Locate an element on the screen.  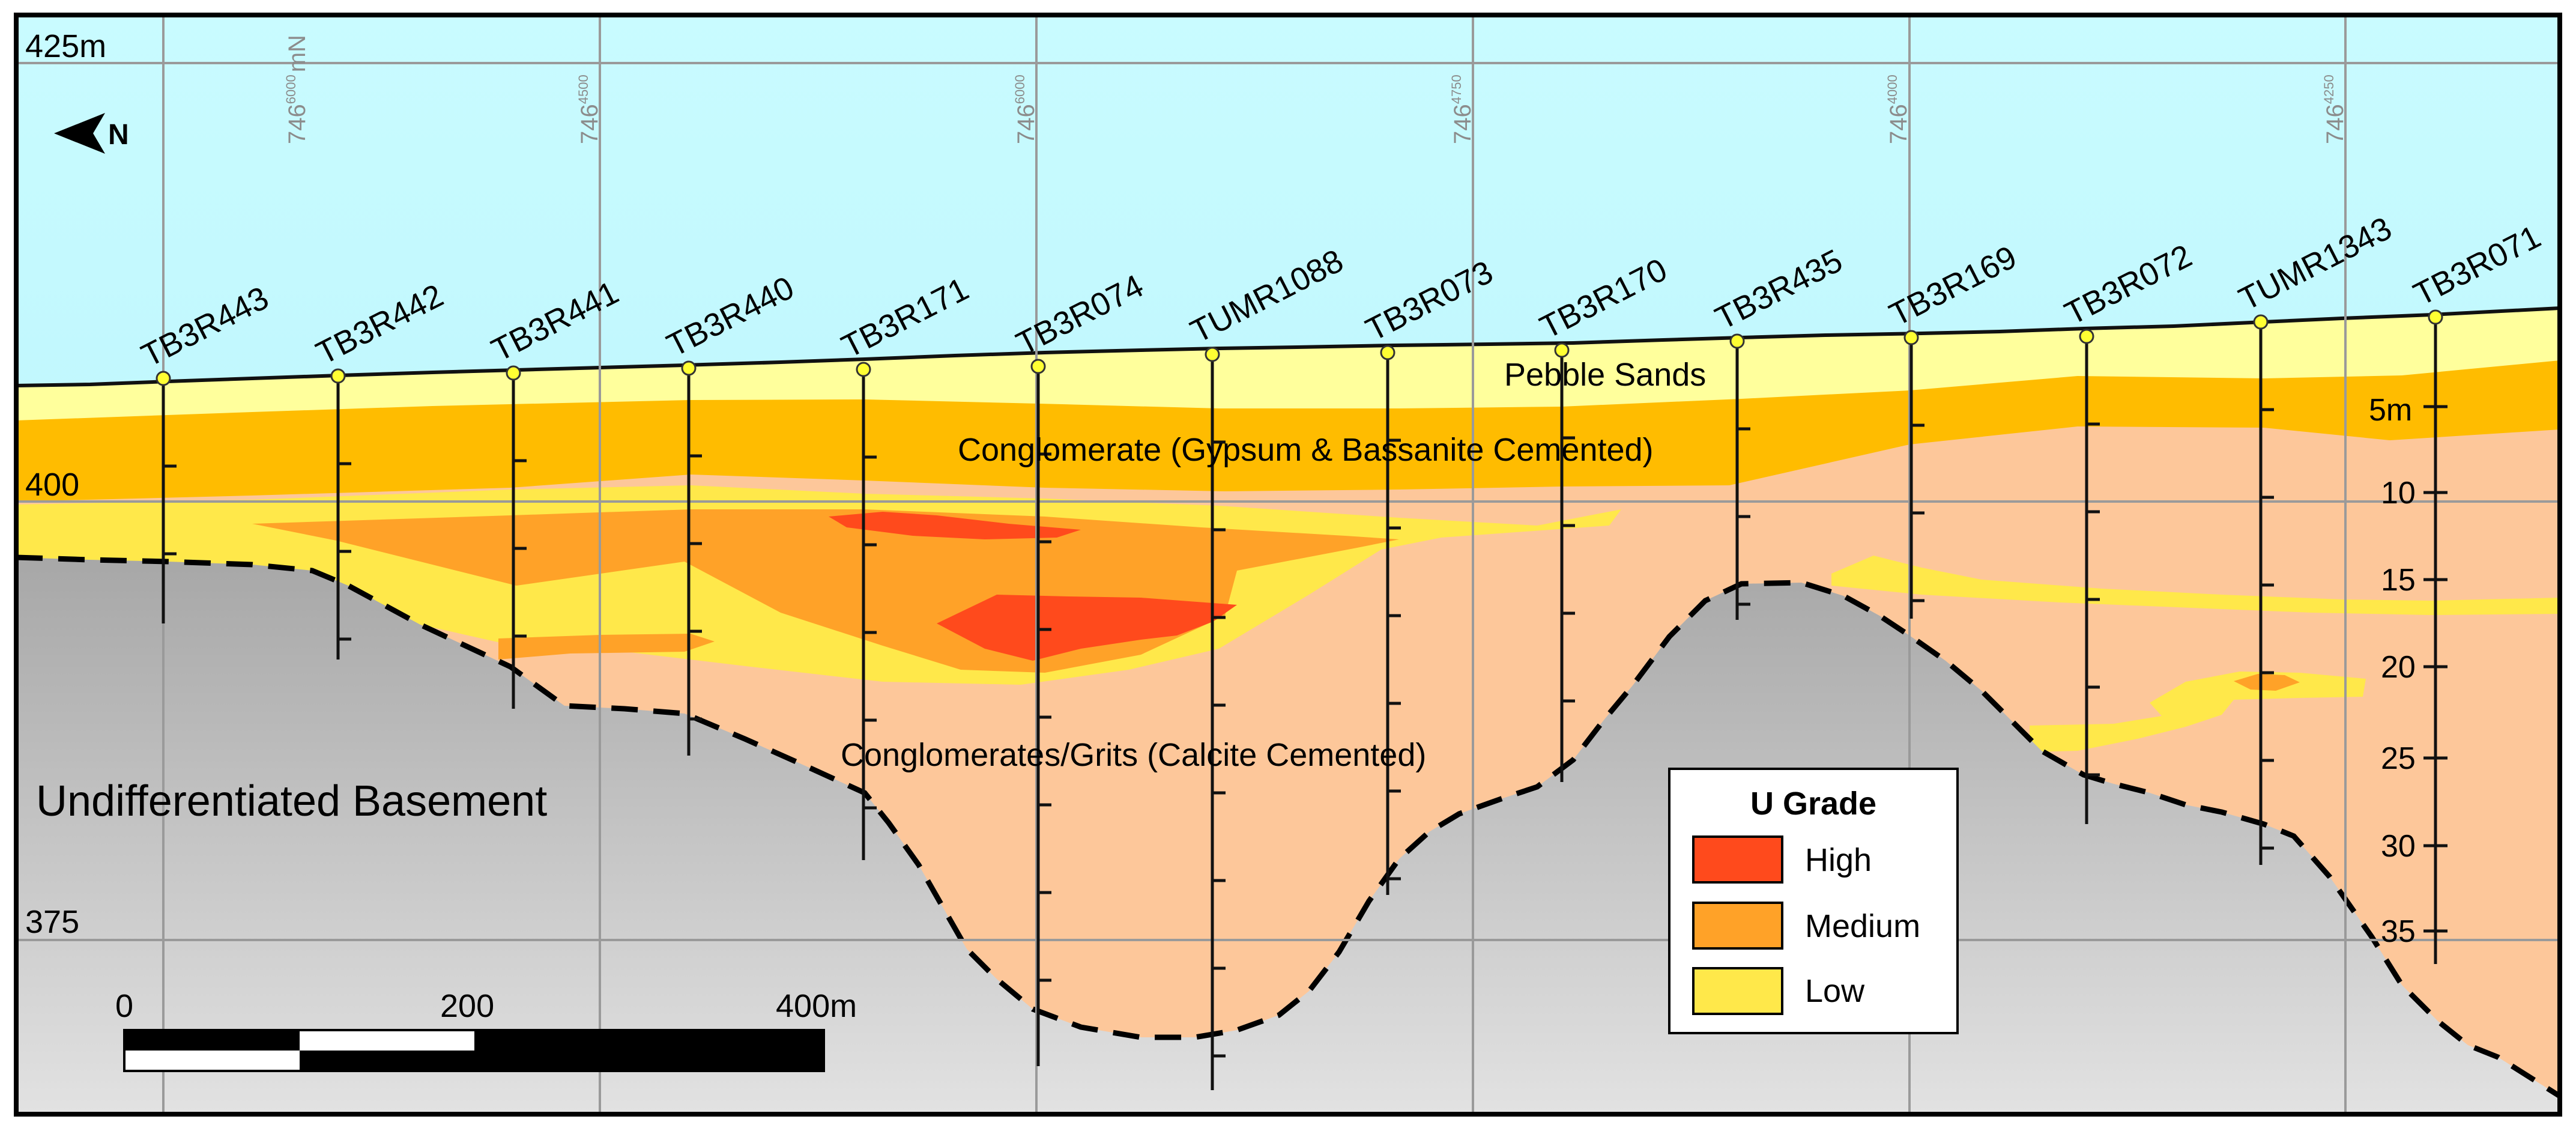
elevation-label-425: 425m is located at coordinates (65, 46).